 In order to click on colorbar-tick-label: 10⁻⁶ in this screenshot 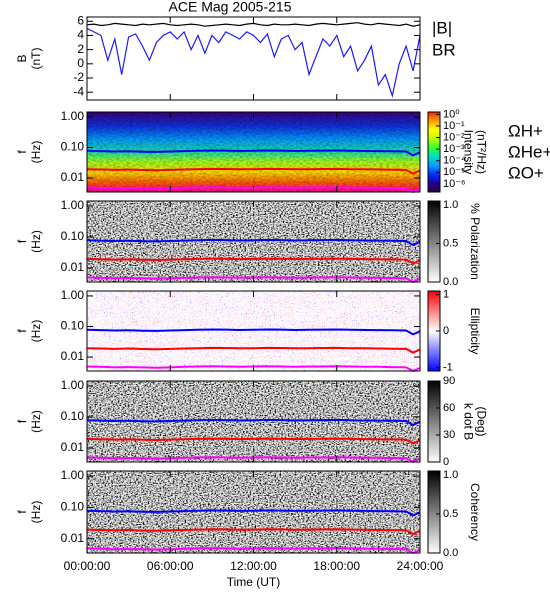, I will do `click(454, 184)`.